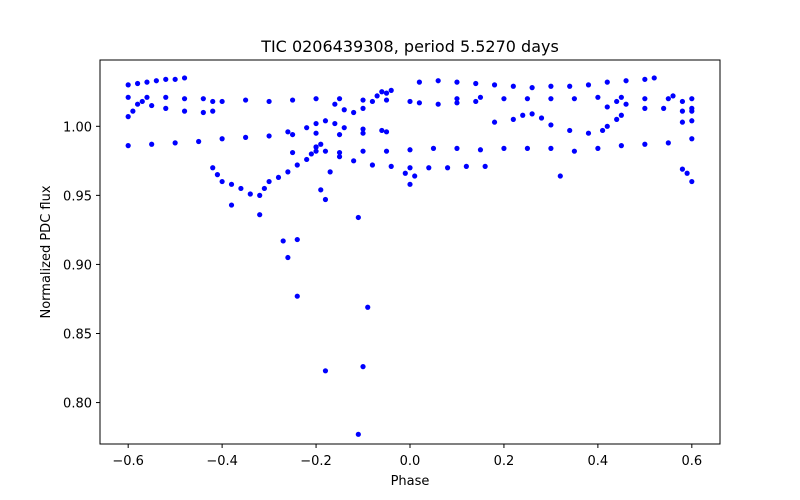 This screenshot has height=500, width=800. I want to click on y-tick-label: 0.90, so click(77, 265).